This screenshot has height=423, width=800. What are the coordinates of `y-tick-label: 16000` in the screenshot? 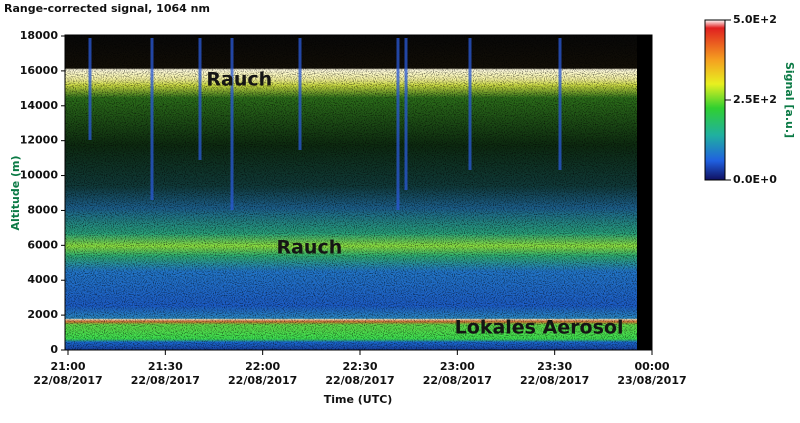 It's located at (39, 70).